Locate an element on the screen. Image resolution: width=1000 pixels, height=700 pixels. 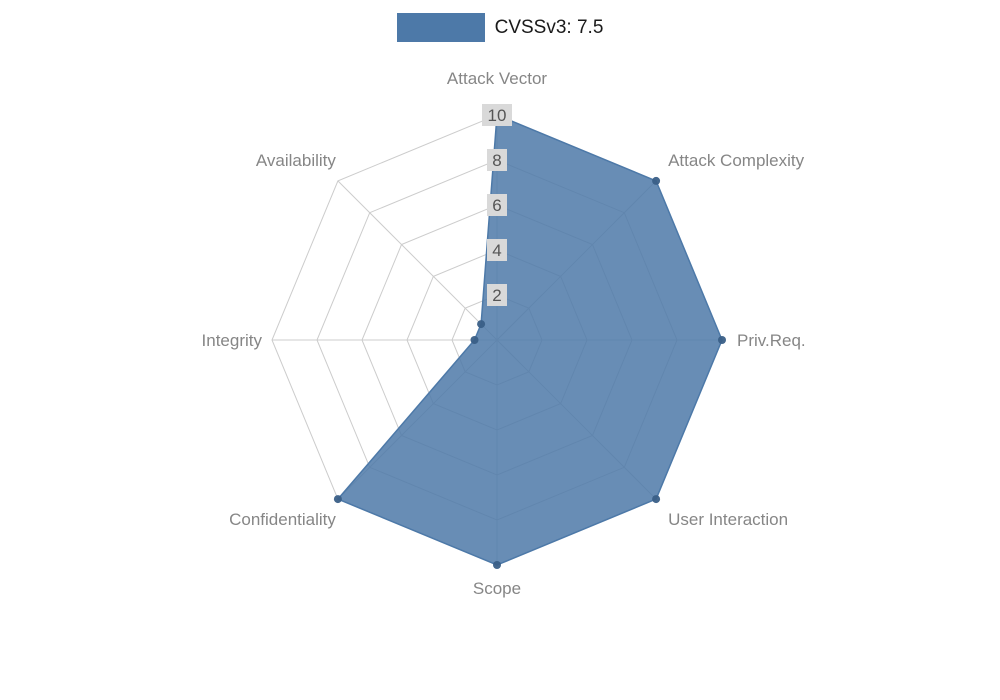
tick-label-8: 8 is located at coordinates (496, 160).